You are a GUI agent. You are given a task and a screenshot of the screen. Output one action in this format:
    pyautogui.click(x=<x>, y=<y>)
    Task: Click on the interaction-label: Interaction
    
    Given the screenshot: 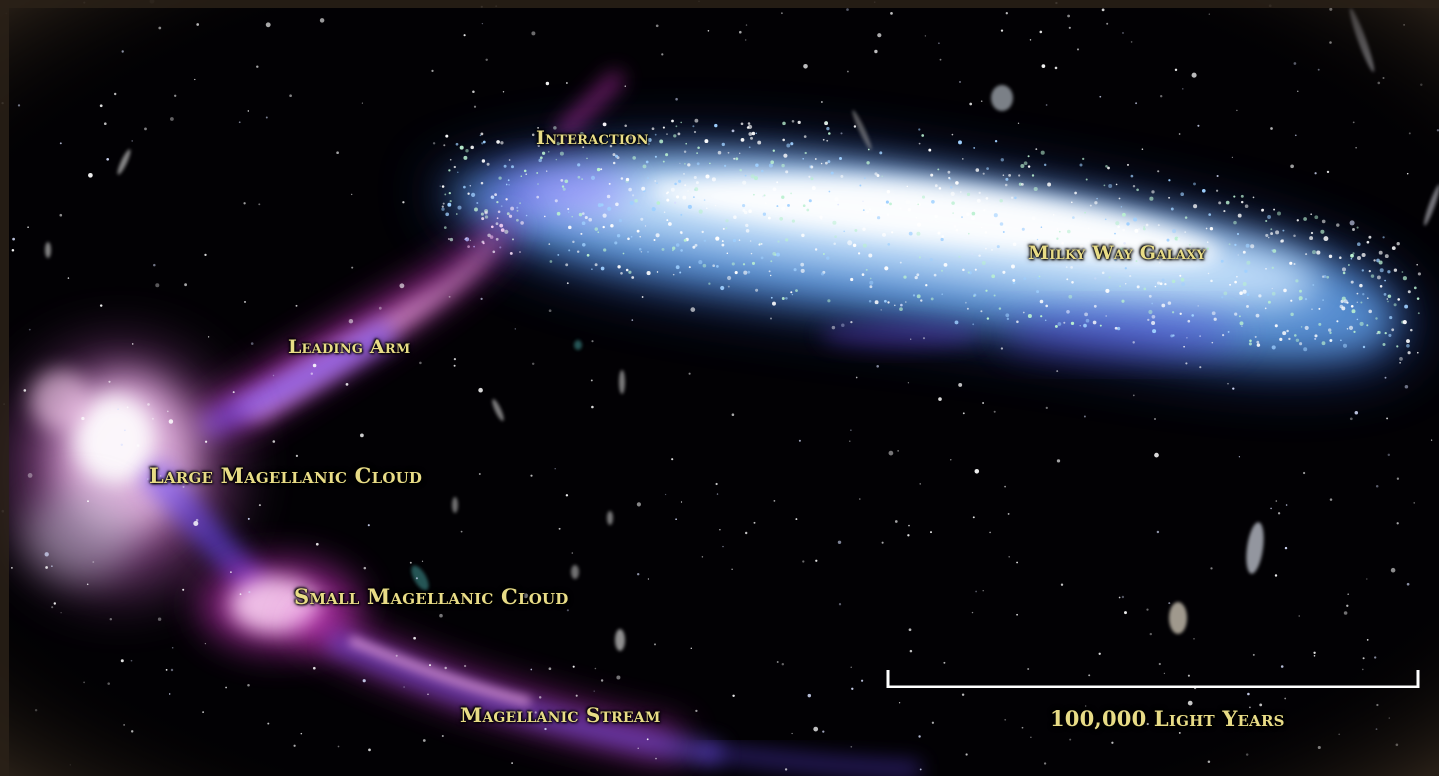 What is the action you would take?
    pyautogui.click(x=592, y=138)
    